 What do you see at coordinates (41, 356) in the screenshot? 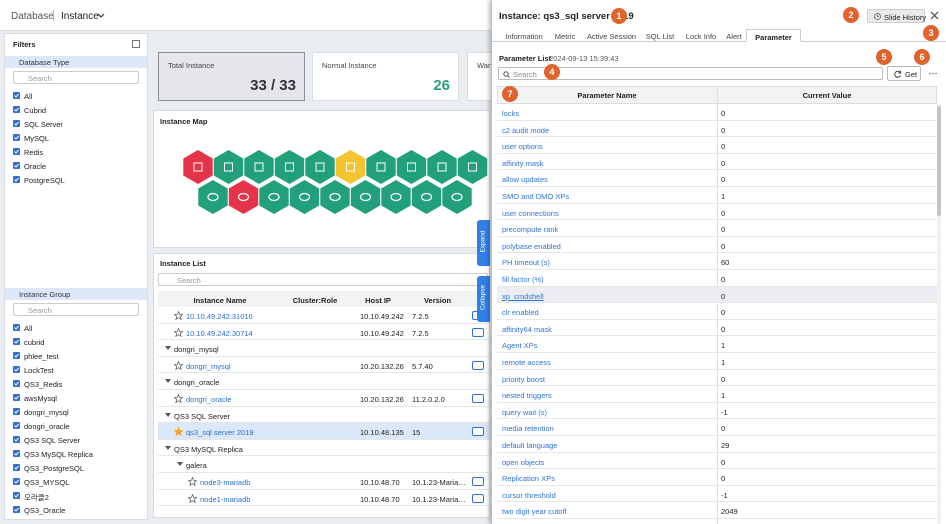
I see `filter-item: phlee_test` at bounding box center [41, 356].